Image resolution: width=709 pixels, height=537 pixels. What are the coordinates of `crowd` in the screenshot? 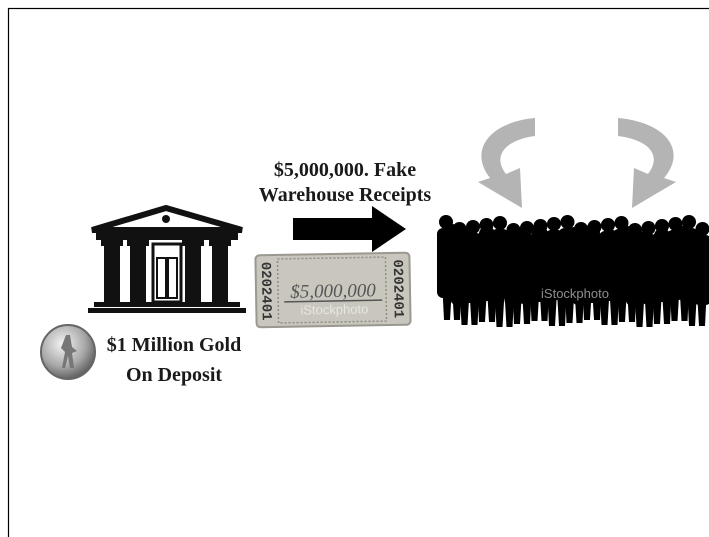 It's located at (573, 271).